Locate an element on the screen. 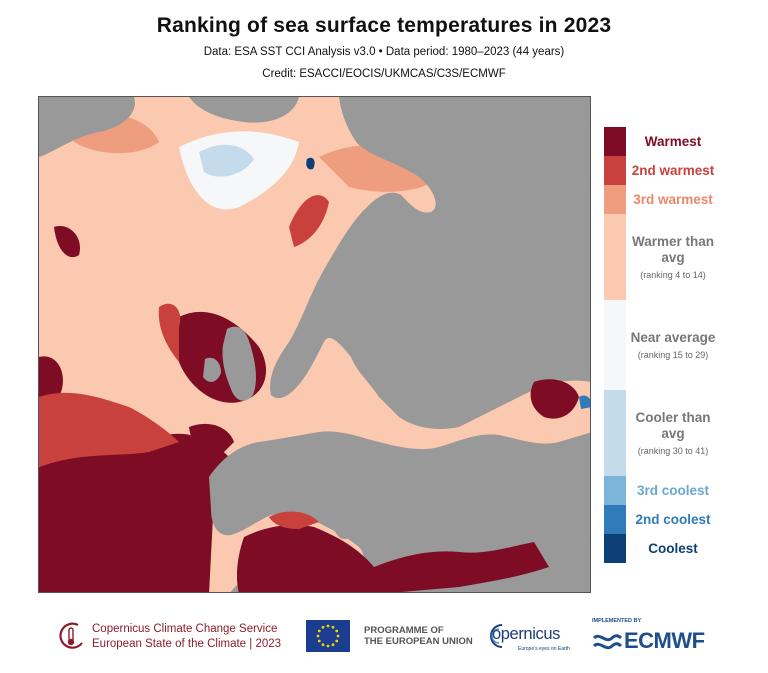  ecmwf-implemented-by: IMPLEMENTED BY is located at coordinates (617, 621).